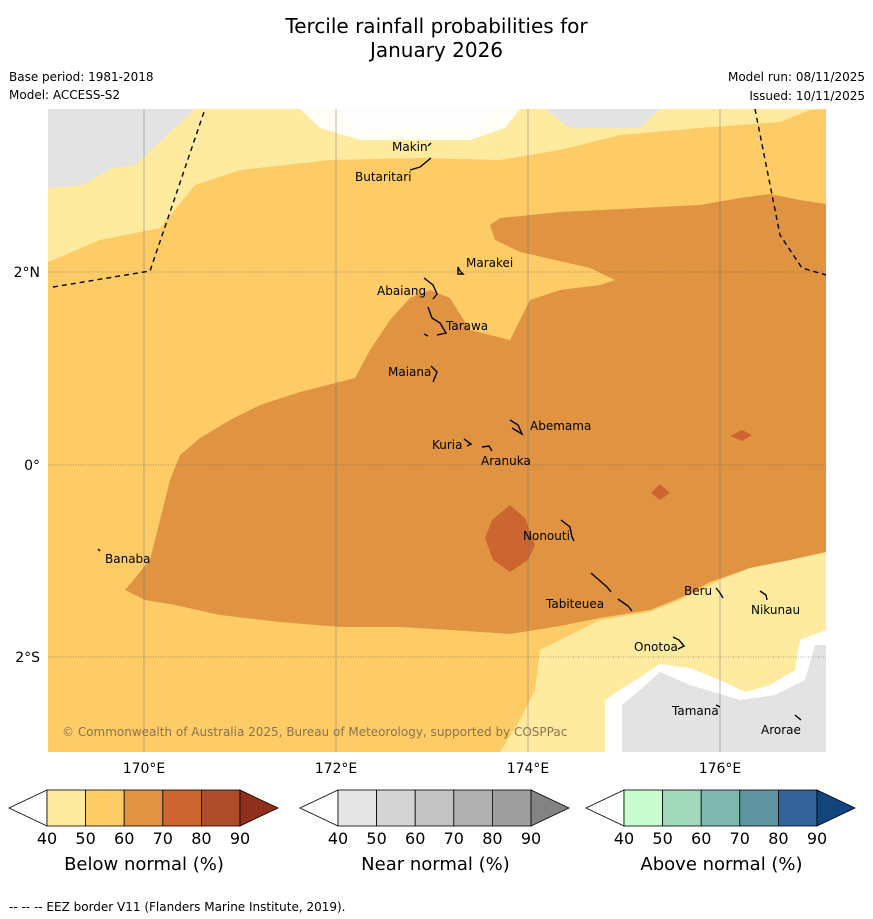 Image resolution: width=873 pixels, height=919 pixels. Describe the element at coordinates (489, 263) in the screenshot. I see `island-label-marakei: Marakei` at that location.